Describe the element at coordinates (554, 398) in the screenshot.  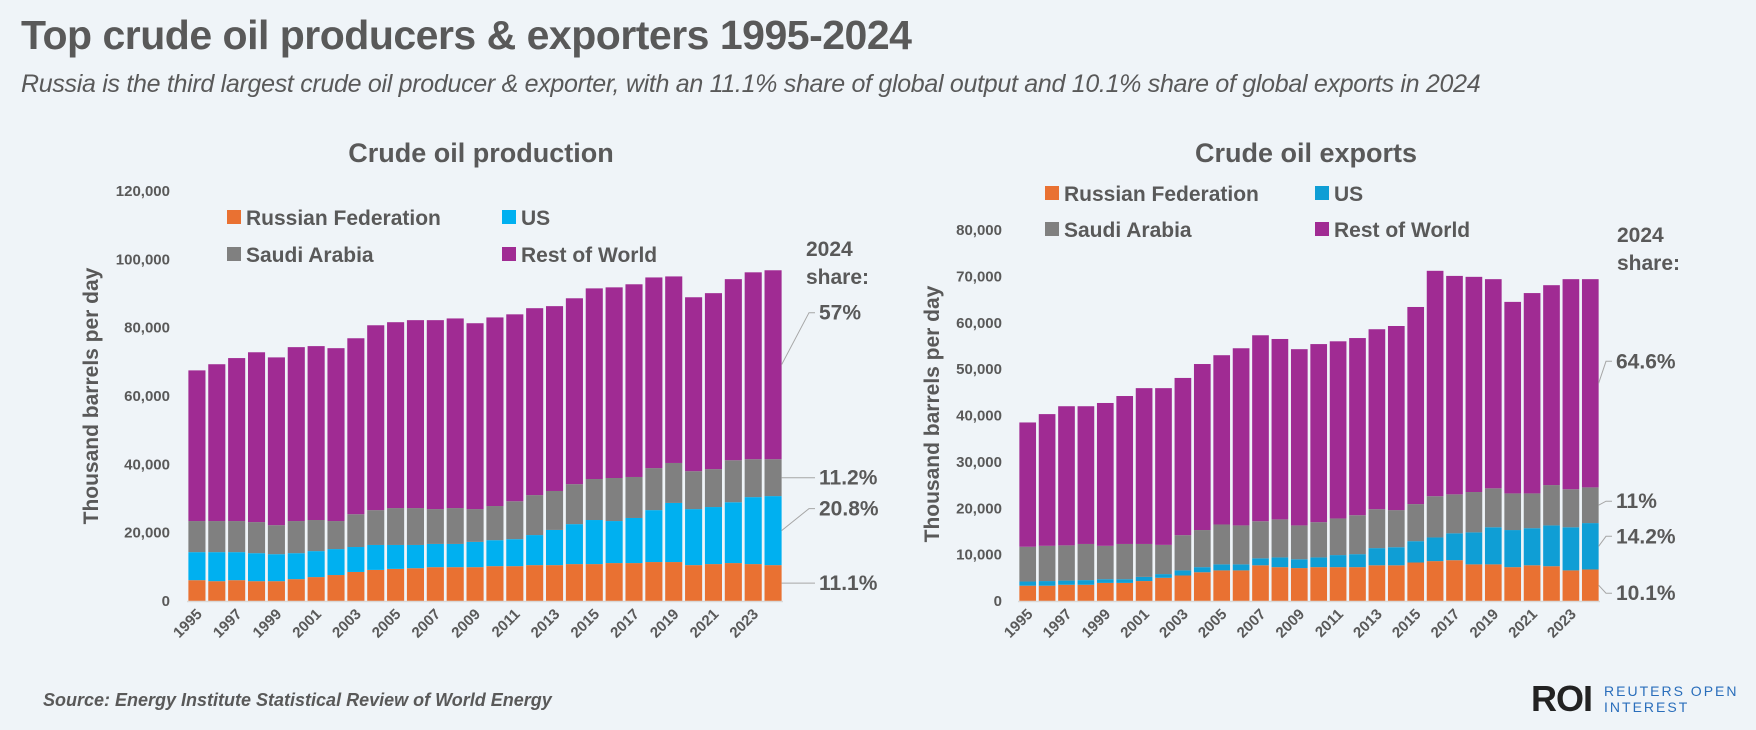
I see `bar-rest-2013` at that location.